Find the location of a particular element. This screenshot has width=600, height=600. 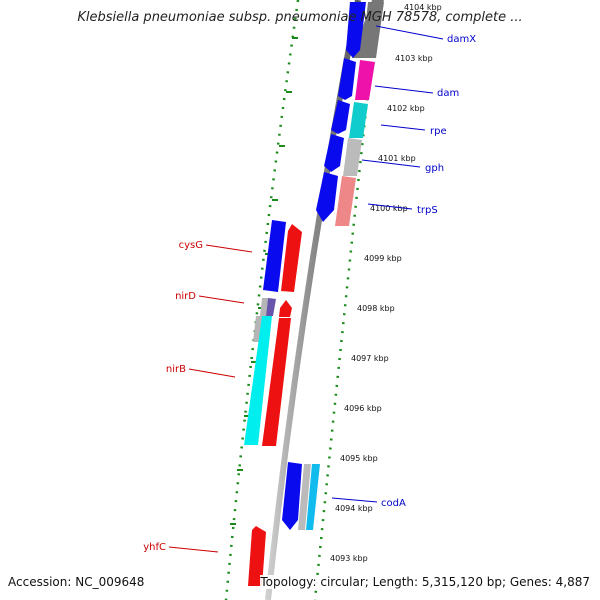

tick-label-4103: 4103 kbp is located at coordinates (414, 58).